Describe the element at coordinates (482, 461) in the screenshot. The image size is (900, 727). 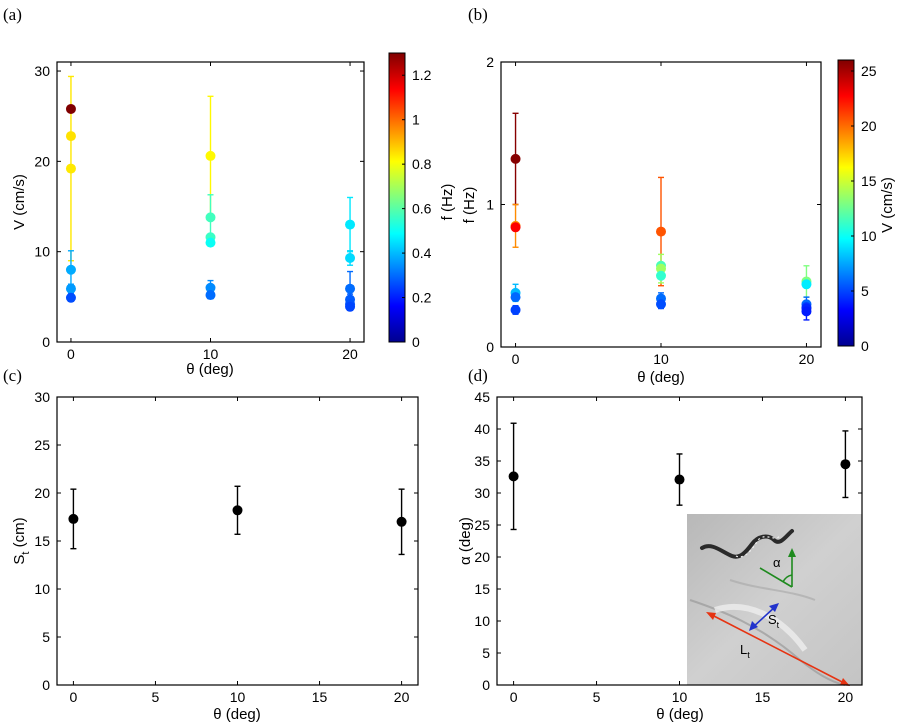
I see `y-tick-label-d: 35` at that location.